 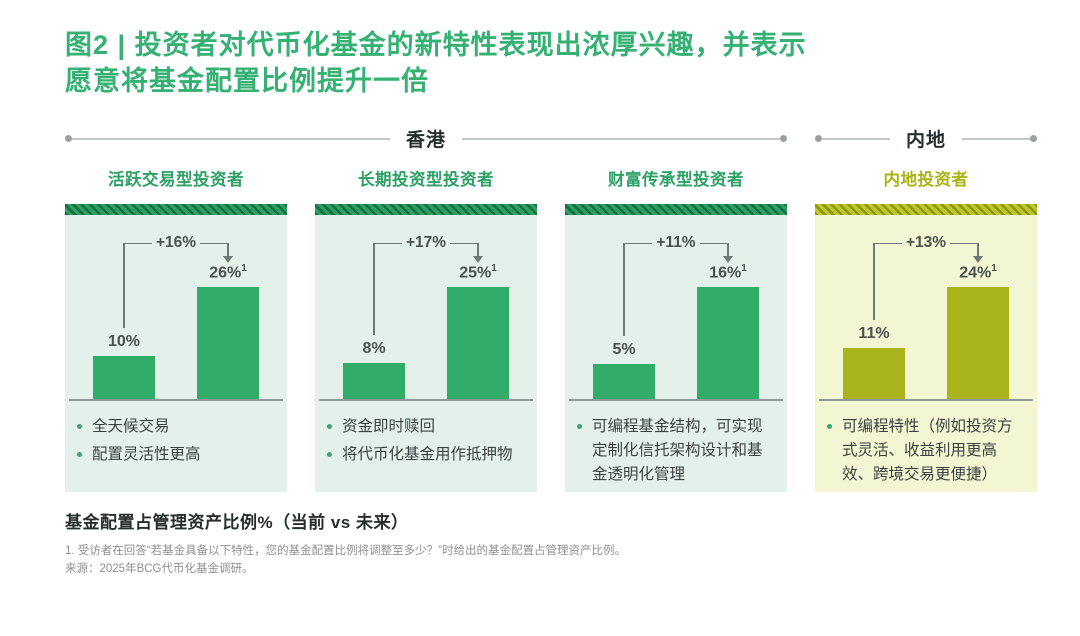 I want to click on bar-chart: +16% 10% 26%1, so click(x=176, y=308).